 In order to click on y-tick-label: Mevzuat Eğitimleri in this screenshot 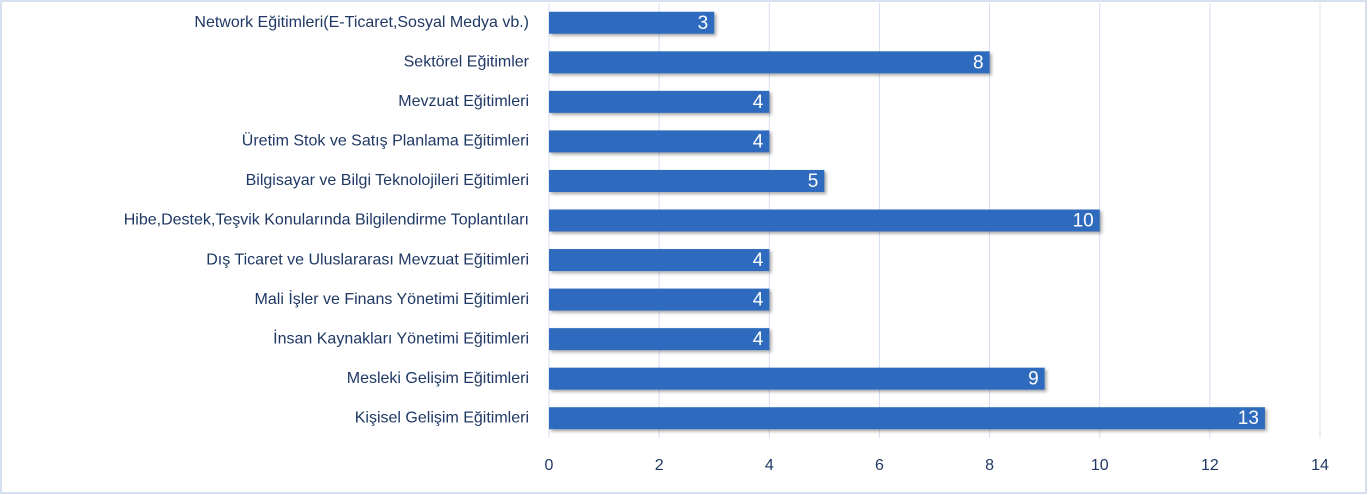, I will do `click(463, 101)`.